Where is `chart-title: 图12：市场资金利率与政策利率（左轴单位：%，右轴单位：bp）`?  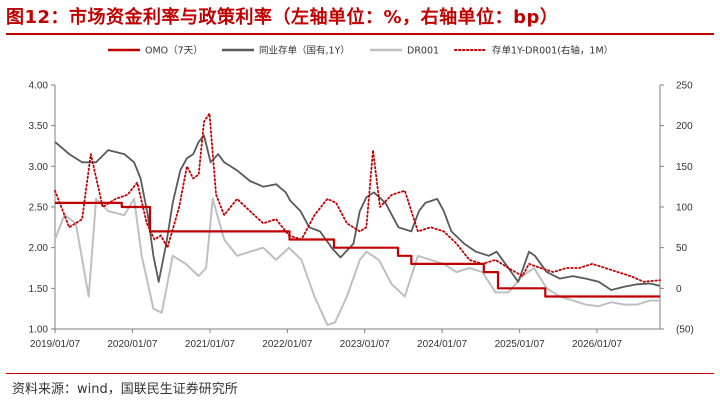 chart-title: 图12：市场资金利率与政策利率（左轴单位：%，右轴单位：bp） is located at coordinates (282, 17).